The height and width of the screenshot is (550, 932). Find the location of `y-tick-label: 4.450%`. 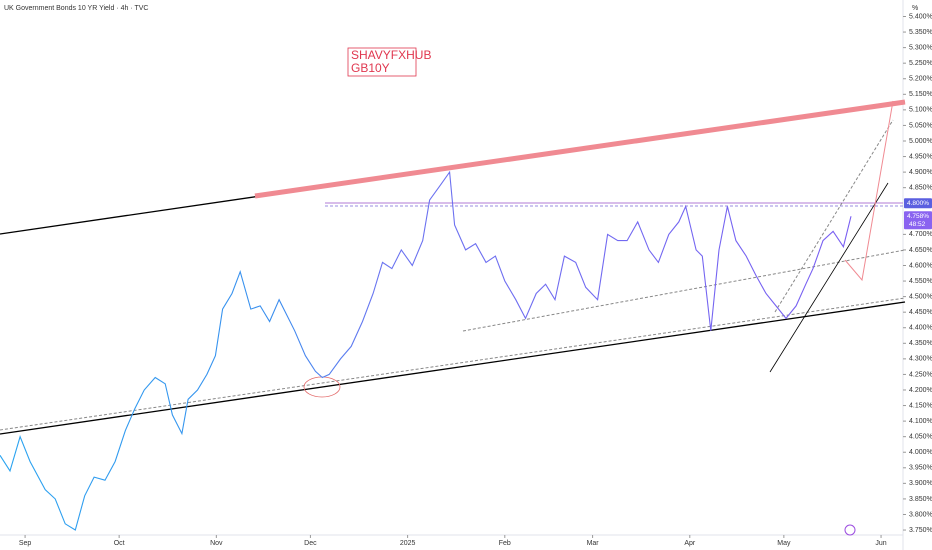

y-tick-label: 4.450% is located at coordinates (920, 312).